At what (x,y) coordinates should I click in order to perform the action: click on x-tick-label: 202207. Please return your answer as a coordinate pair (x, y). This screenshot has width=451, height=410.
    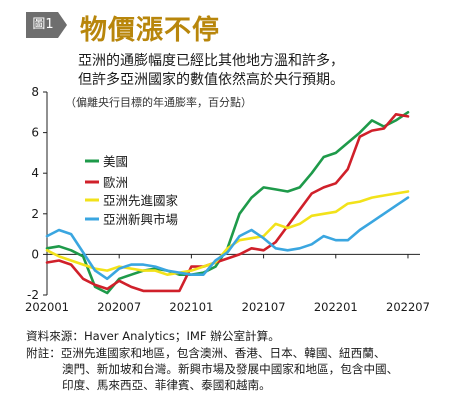
    Looking at the image, I should click on (408, 307).